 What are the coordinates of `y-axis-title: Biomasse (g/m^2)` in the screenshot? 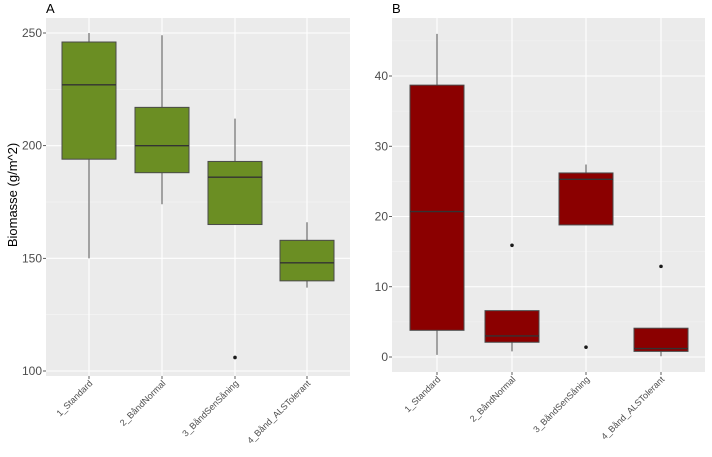 It's located at (12, 195).